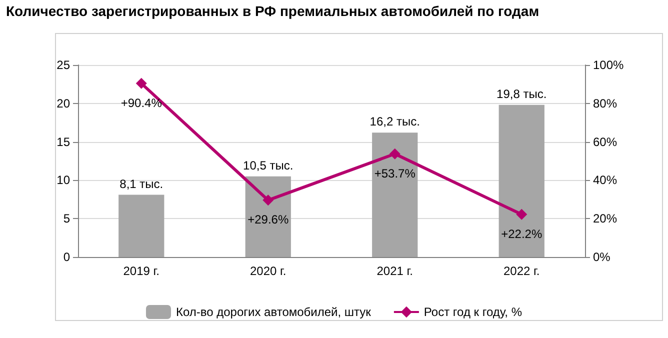 Image resolution: width=668 pixels, height=338 pixels. What do you see at coordinates (66, 219) in the screenshot?
I see `y-tick-label: 5` at bounding box center [66, 219].